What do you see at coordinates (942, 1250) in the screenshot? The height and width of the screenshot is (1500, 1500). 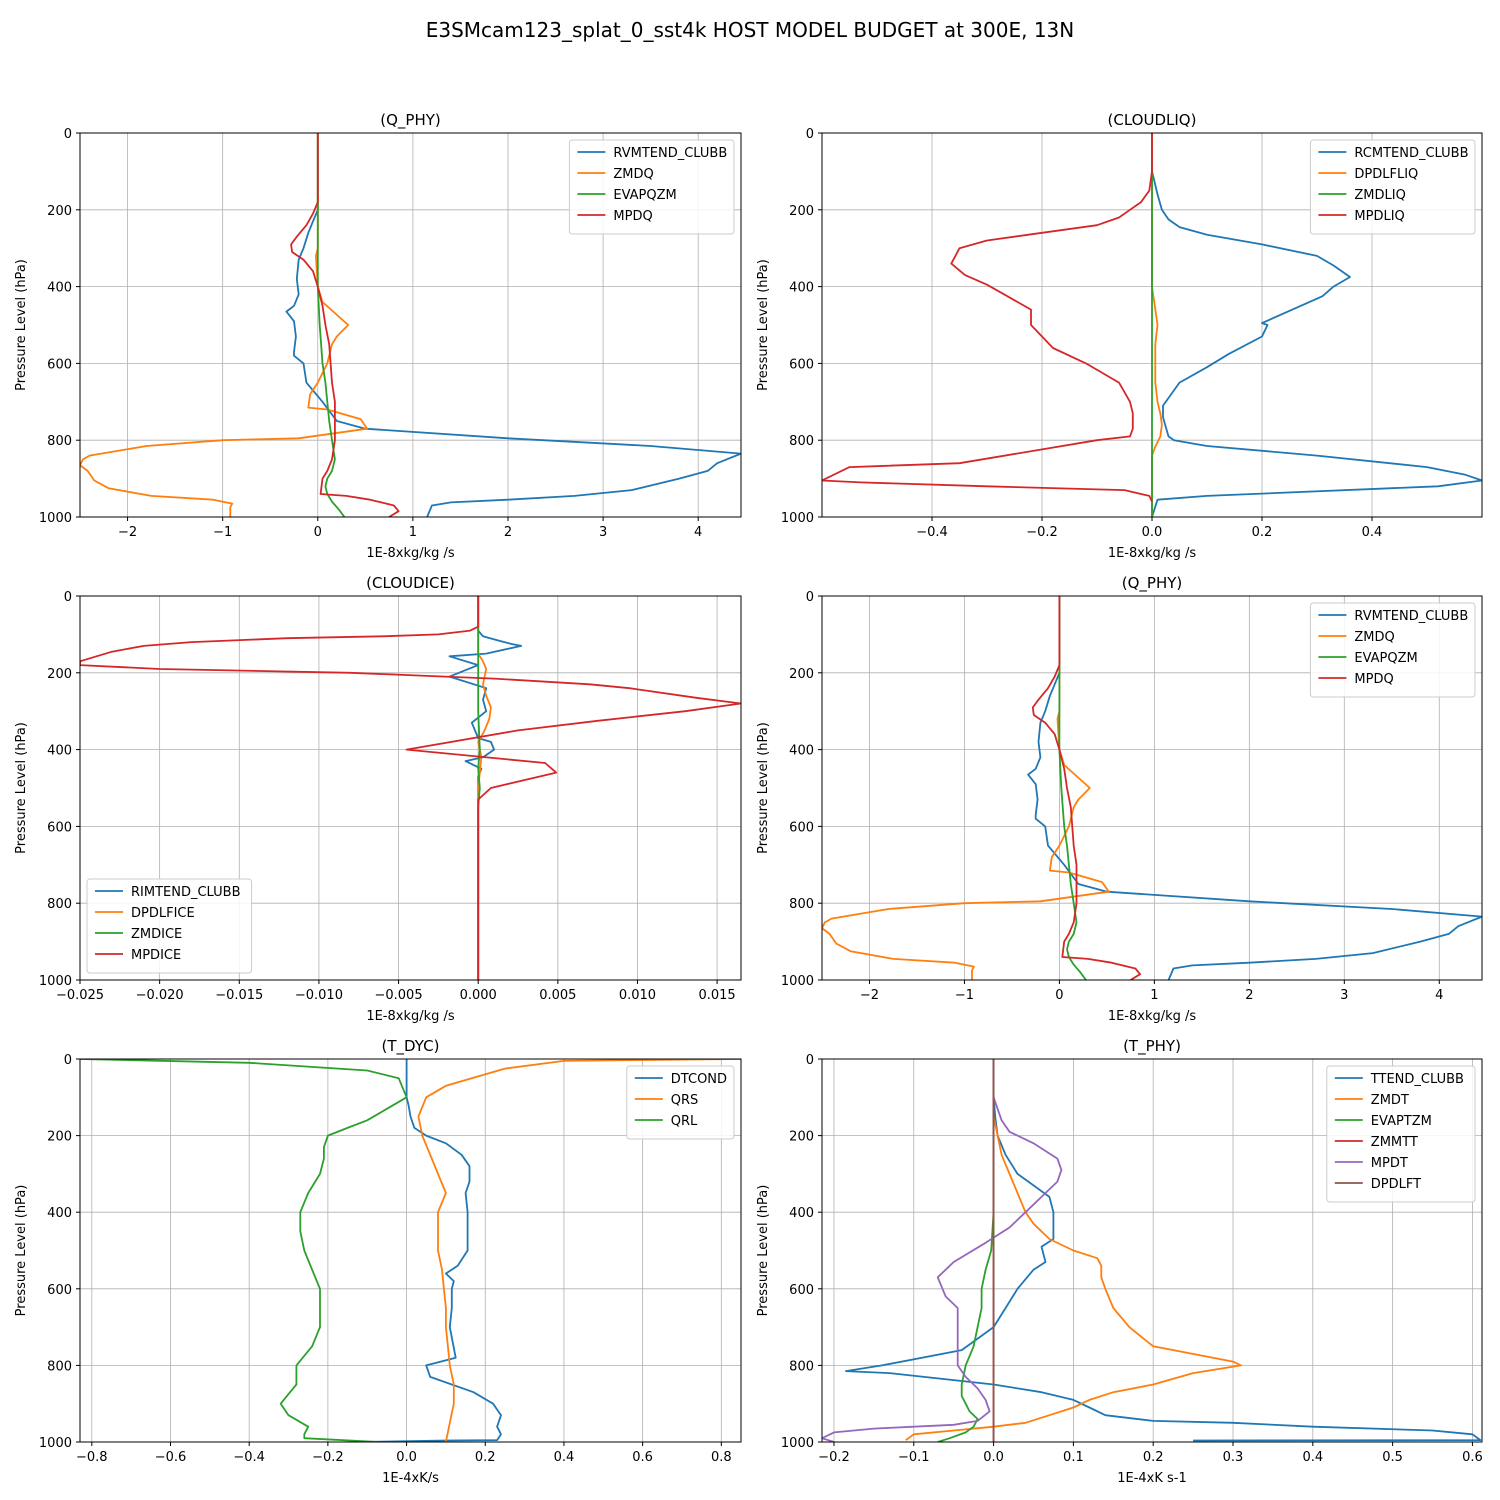 I see `series-line-mpdt` at bounding box center [942, 1250].